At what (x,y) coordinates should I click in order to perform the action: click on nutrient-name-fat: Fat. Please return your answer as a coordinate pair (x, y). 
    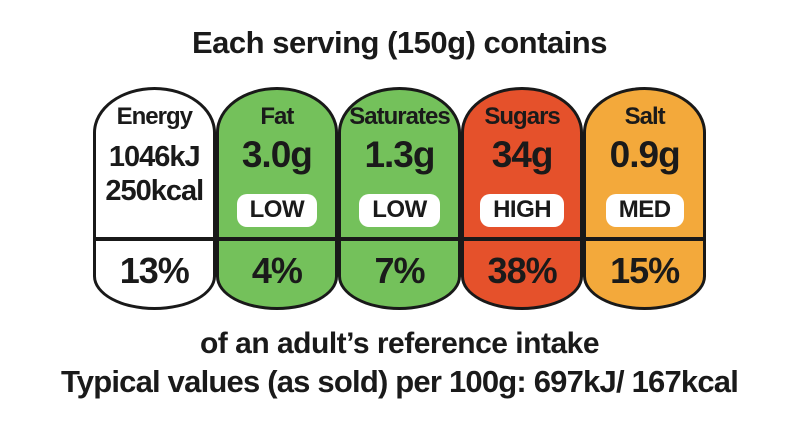
    Looking at the image, I should click on (277, 116).